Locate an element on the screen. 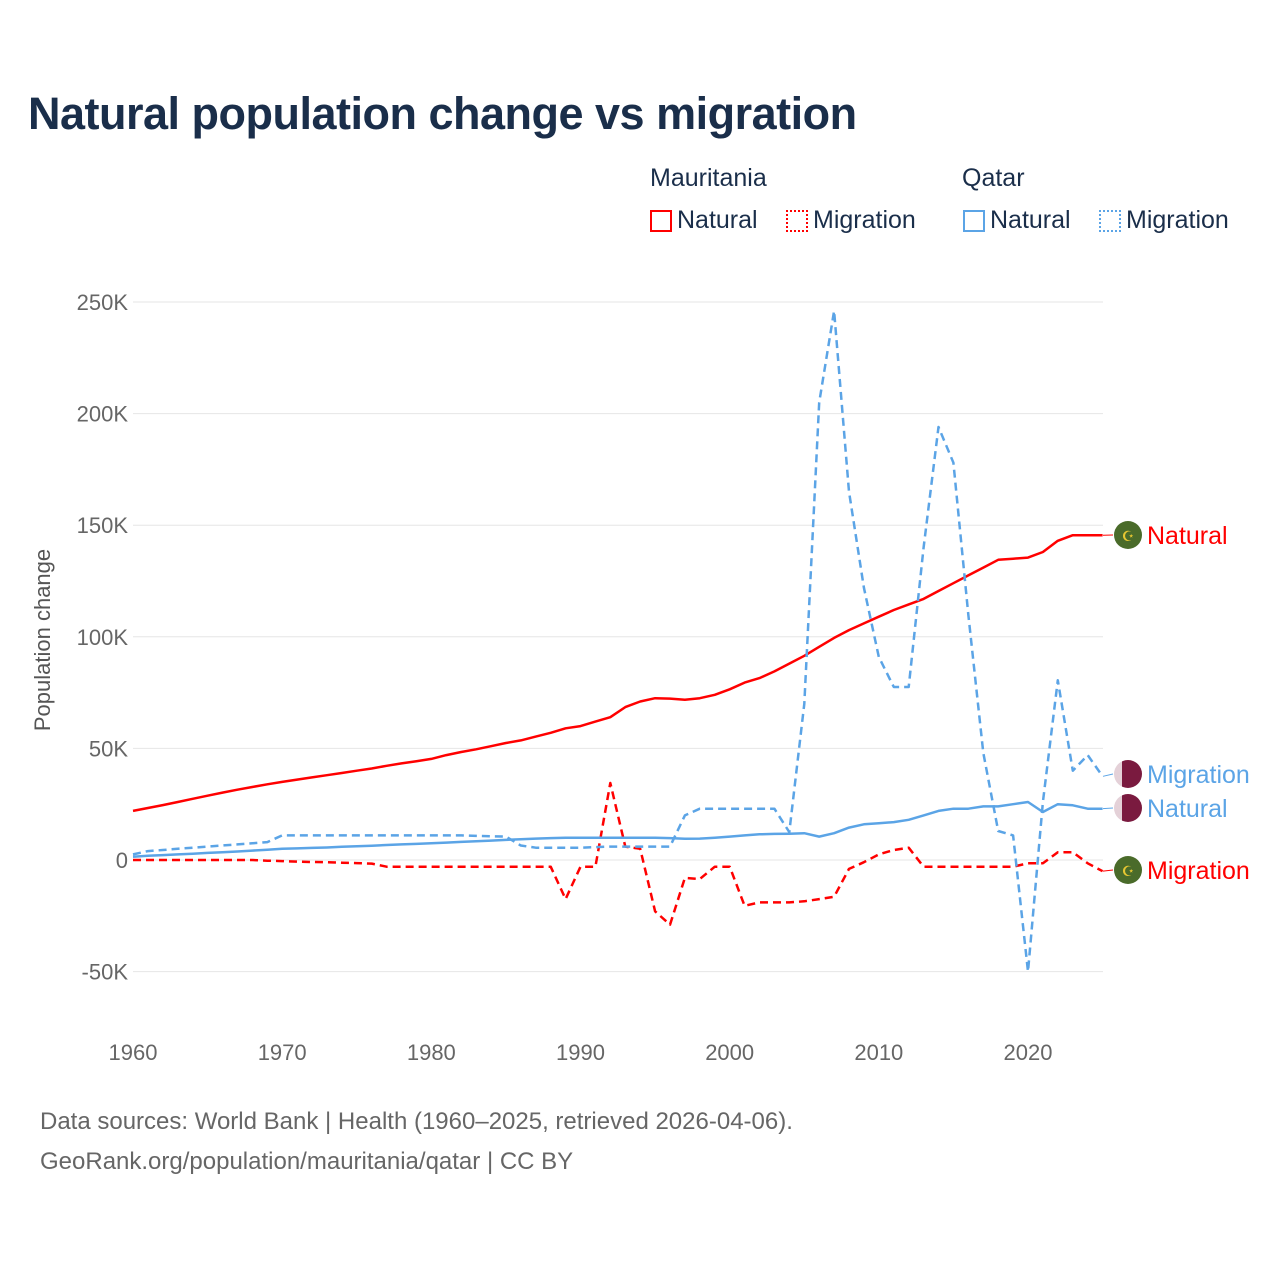  series-line-qatar-natural is located at coordinates (617, 829).